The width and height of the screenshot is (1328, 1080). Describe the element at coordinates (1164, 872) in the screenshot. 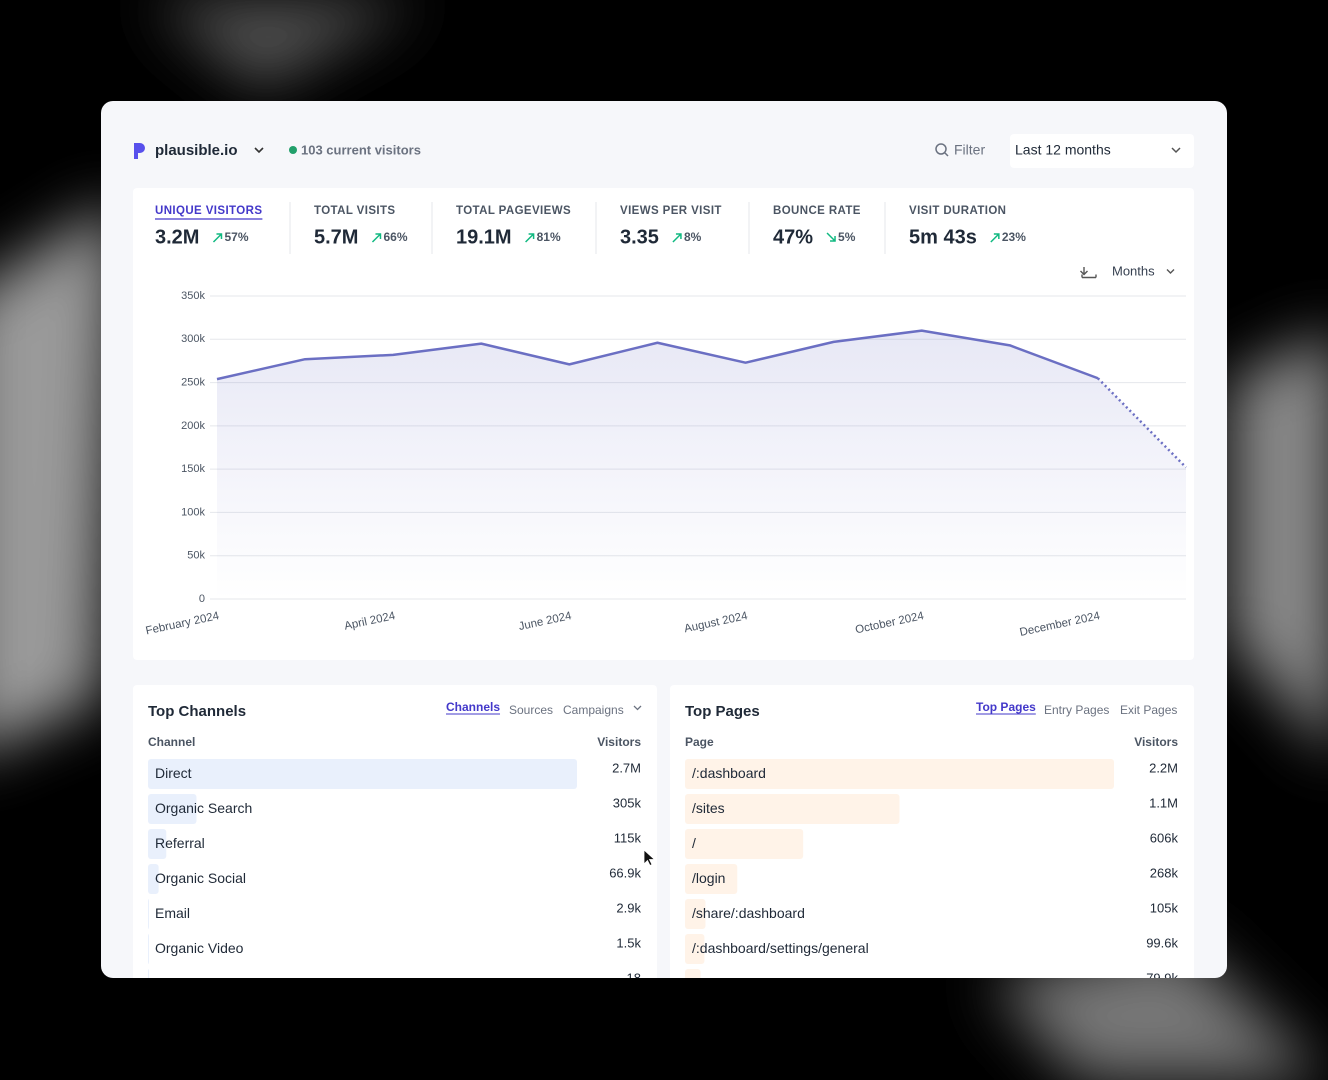

I see `row-value: 268k` at that location.